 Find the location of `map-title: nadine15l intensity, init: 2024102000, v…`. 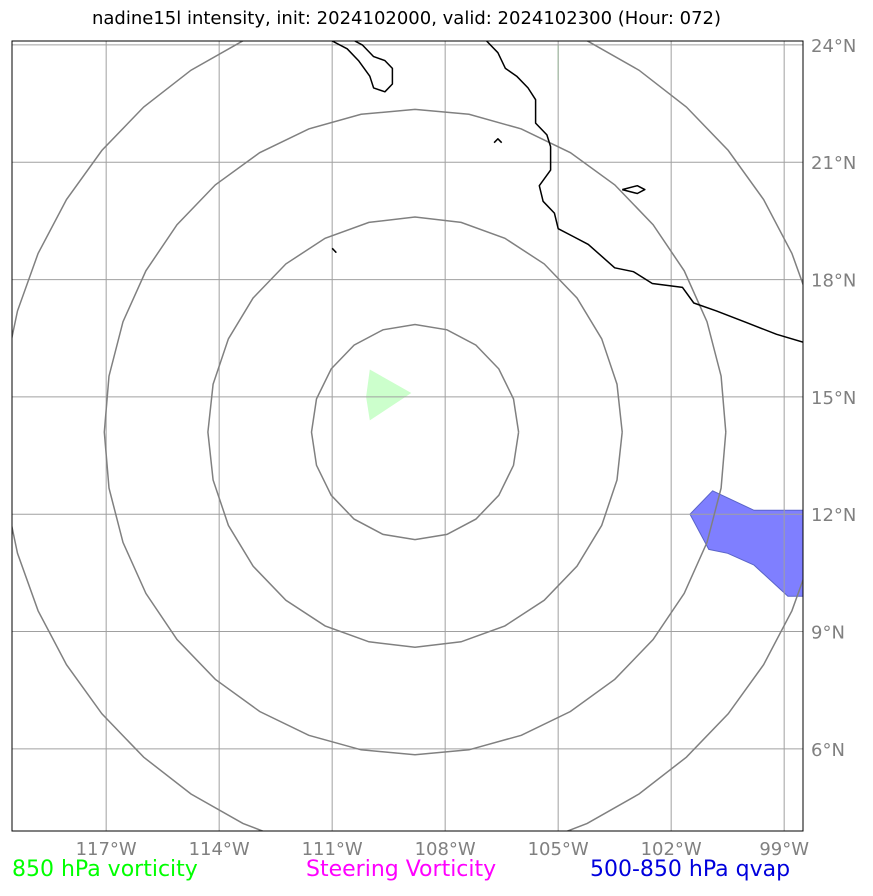

map-title: nadine15l intensity, init: 2024102000, v… is located at coordinates (406, 18).